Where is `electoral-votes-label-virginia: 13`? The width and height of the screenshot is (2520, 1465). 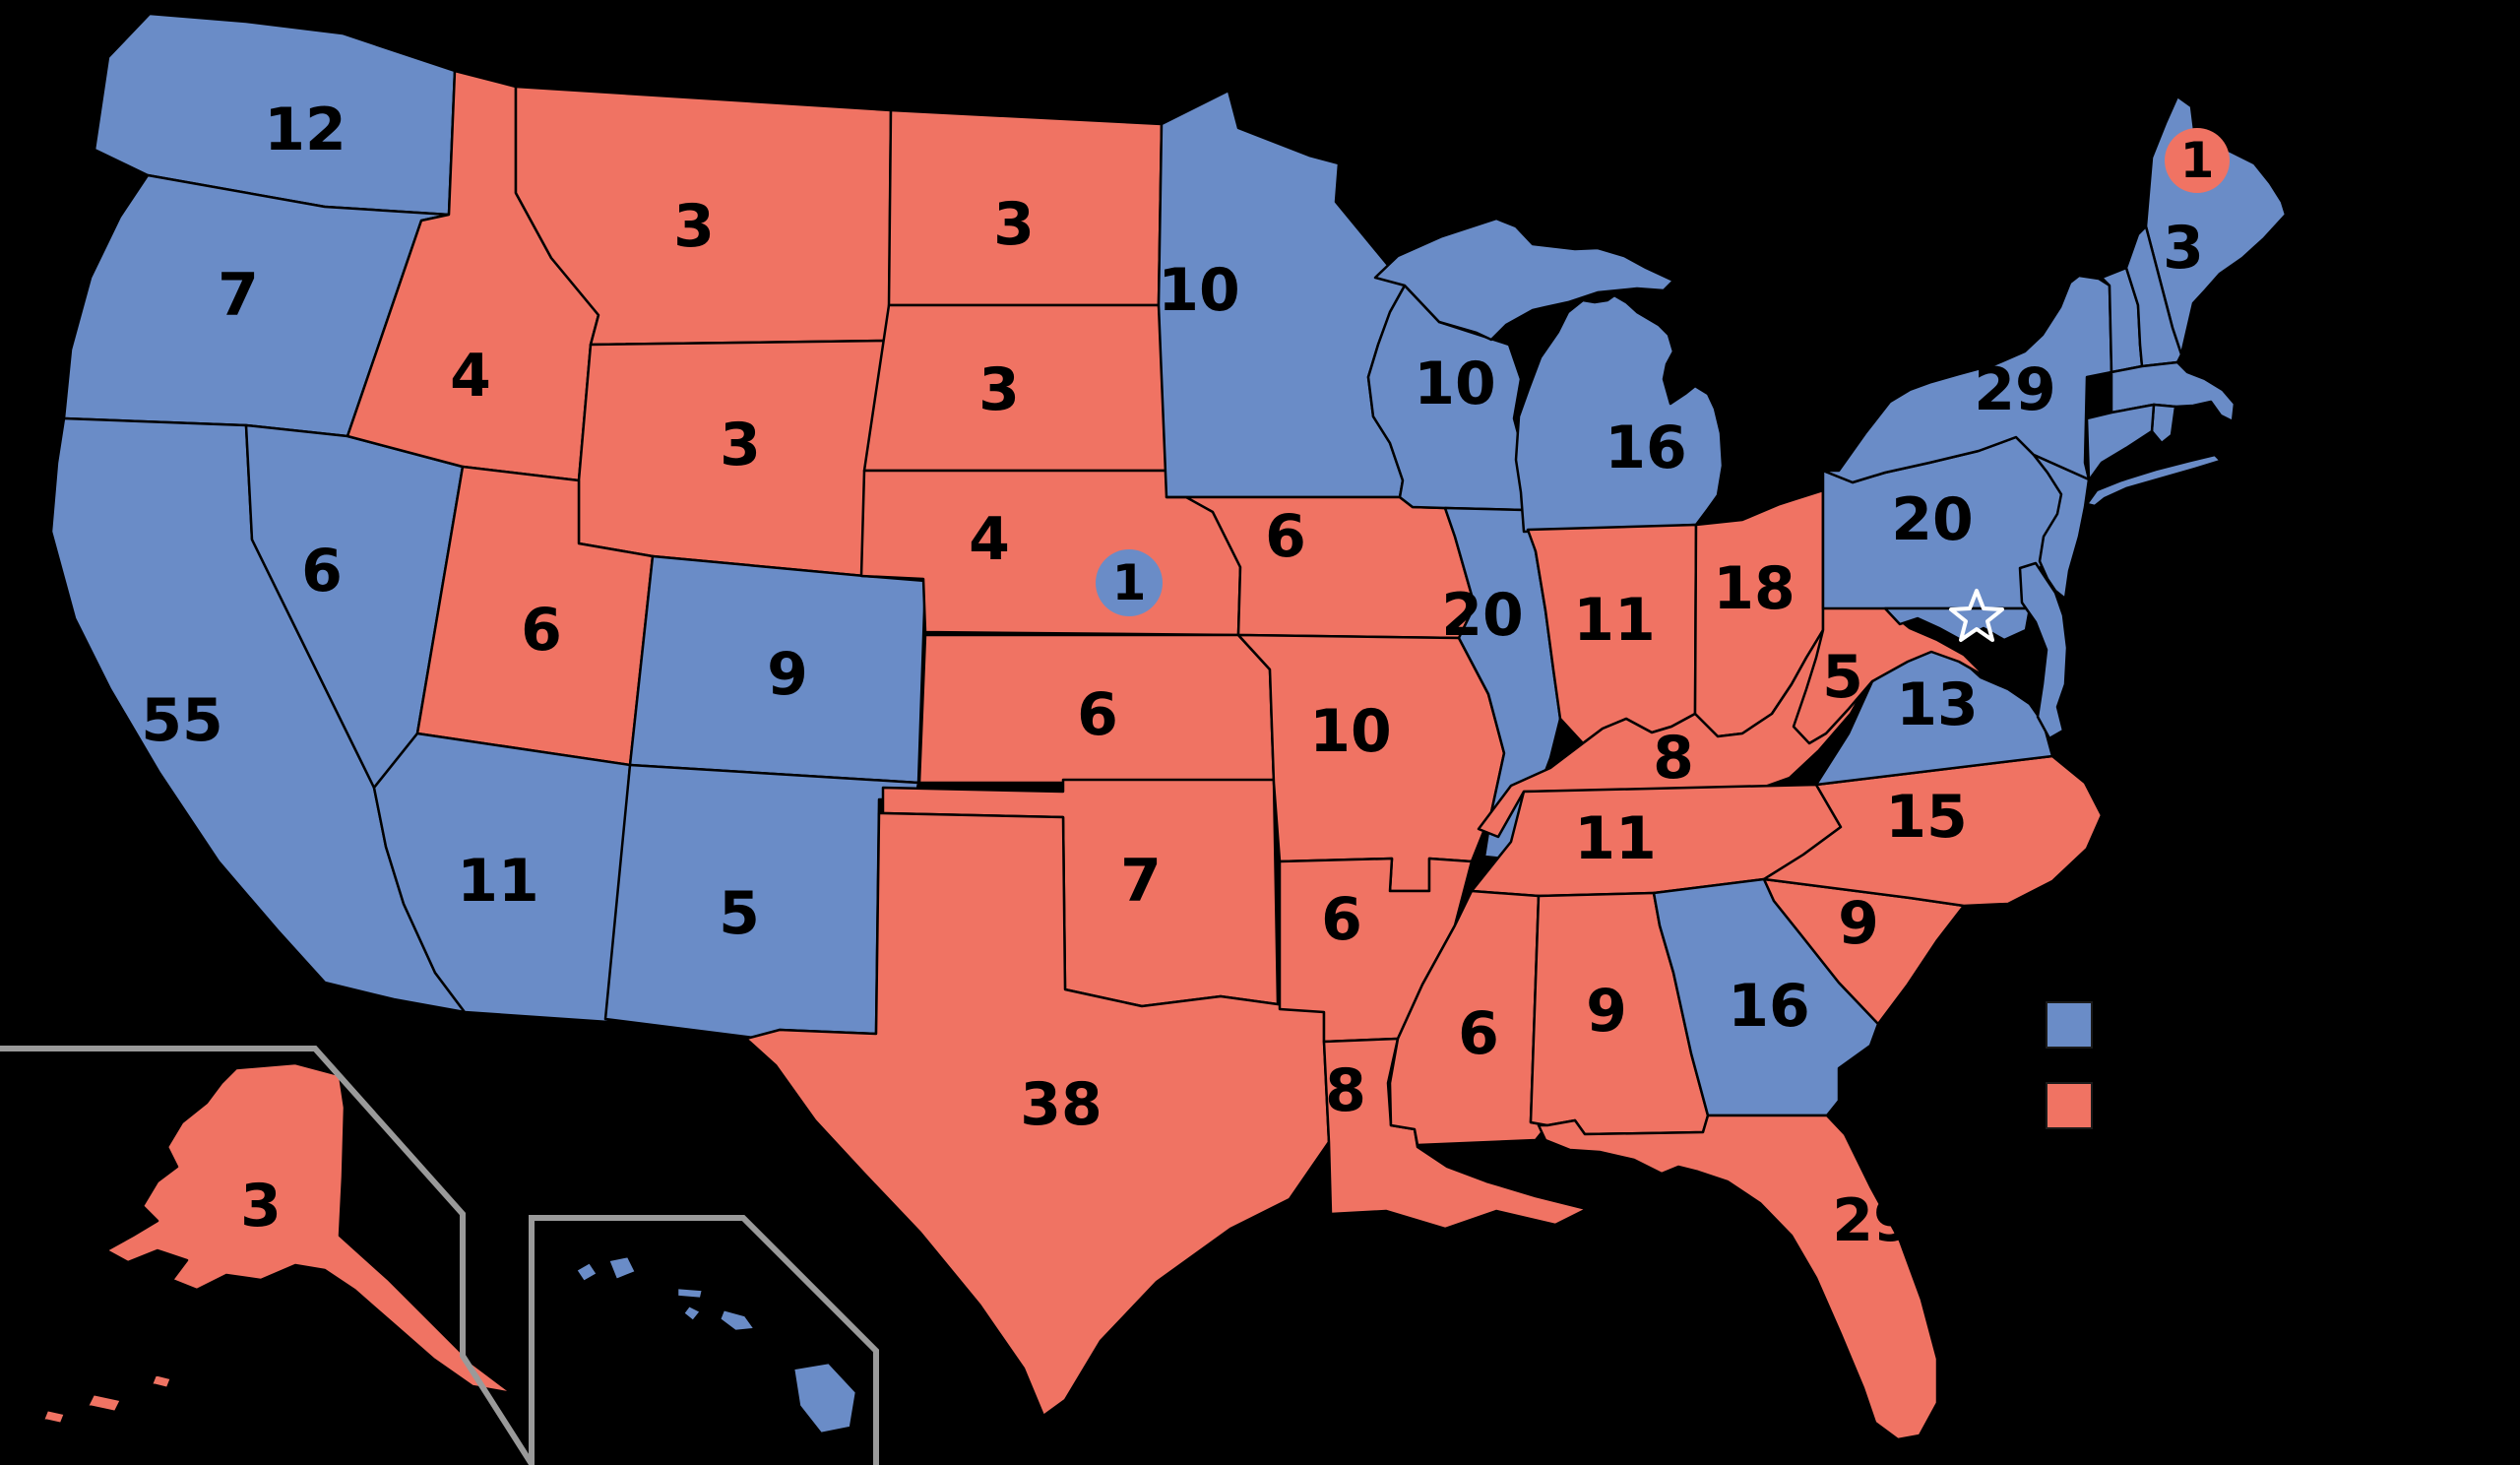
electoral-votes-label-virginia: 13 is located at coordinates (1937, 705).